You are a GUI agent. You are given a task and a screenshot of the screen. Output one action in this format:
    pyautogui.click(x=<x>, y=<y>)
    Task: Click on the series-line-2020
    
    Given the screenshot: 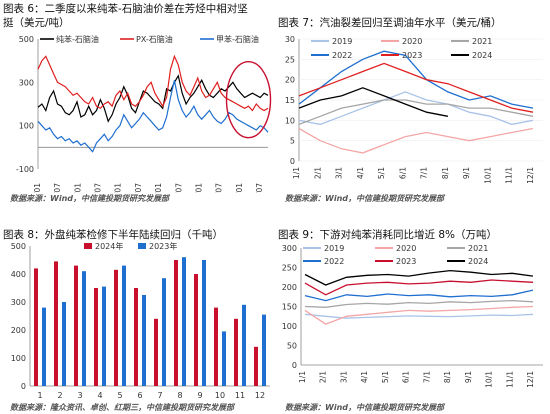 What is the action you would take?
    pyautogui.click(x=419, y=315)
    